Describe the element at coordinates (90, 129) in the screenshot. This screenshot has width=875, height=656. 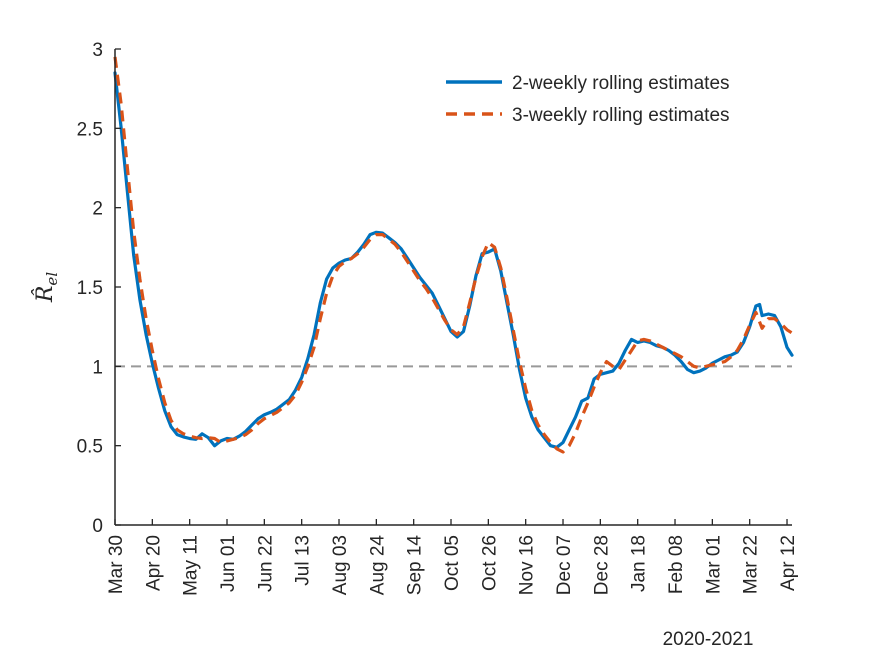
I see `y-tick-label: 2.5` at that location.